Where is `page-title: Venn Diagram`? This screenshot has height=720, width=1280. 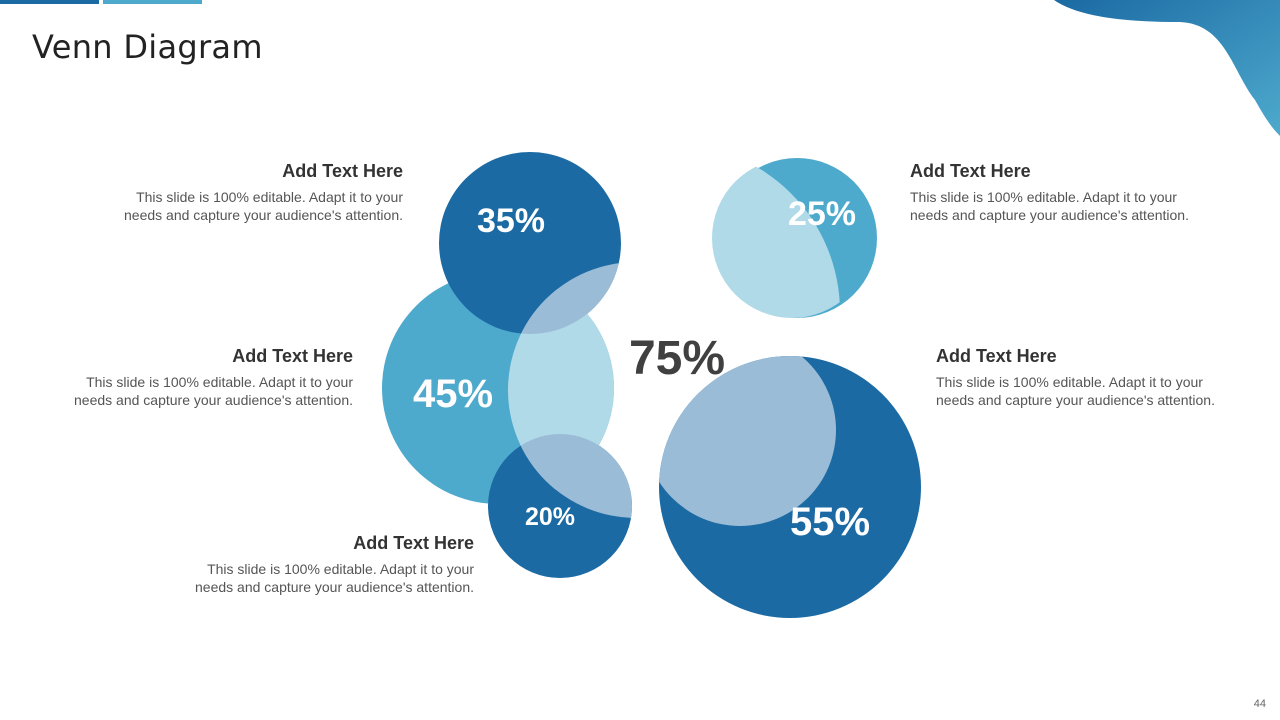 page-title: Venn Diagram is located at coordinates (147, 47).